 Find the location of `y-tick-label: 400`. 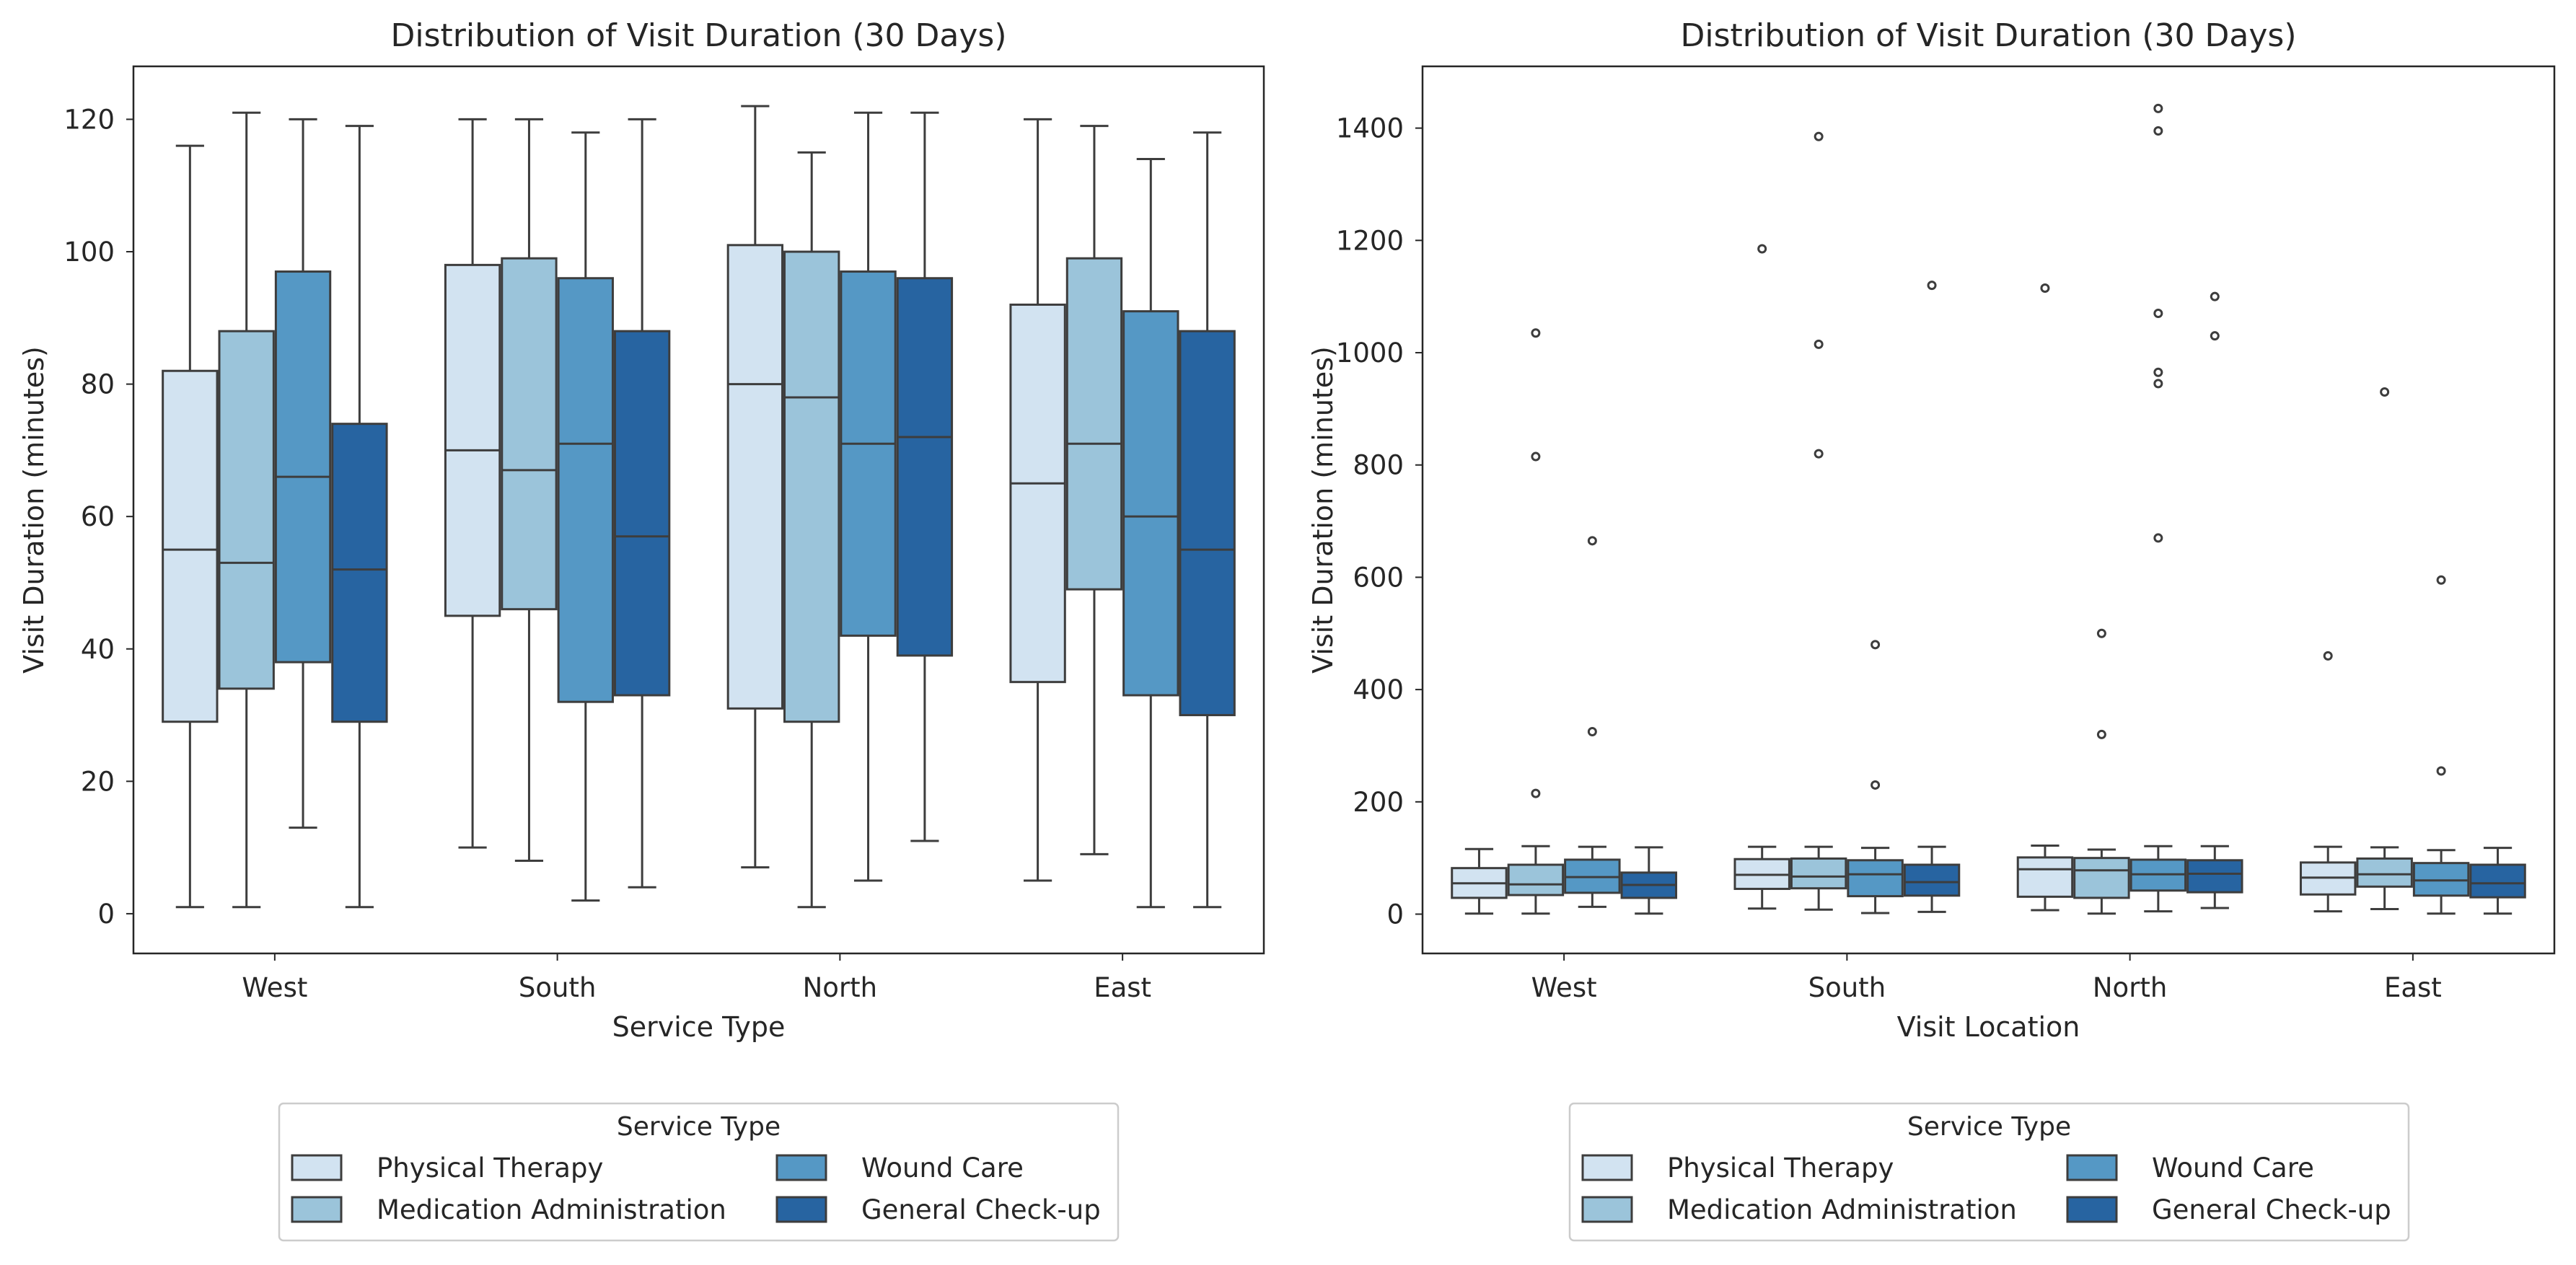

y-tick-label: 400 is located at coordinates (1378, 689).